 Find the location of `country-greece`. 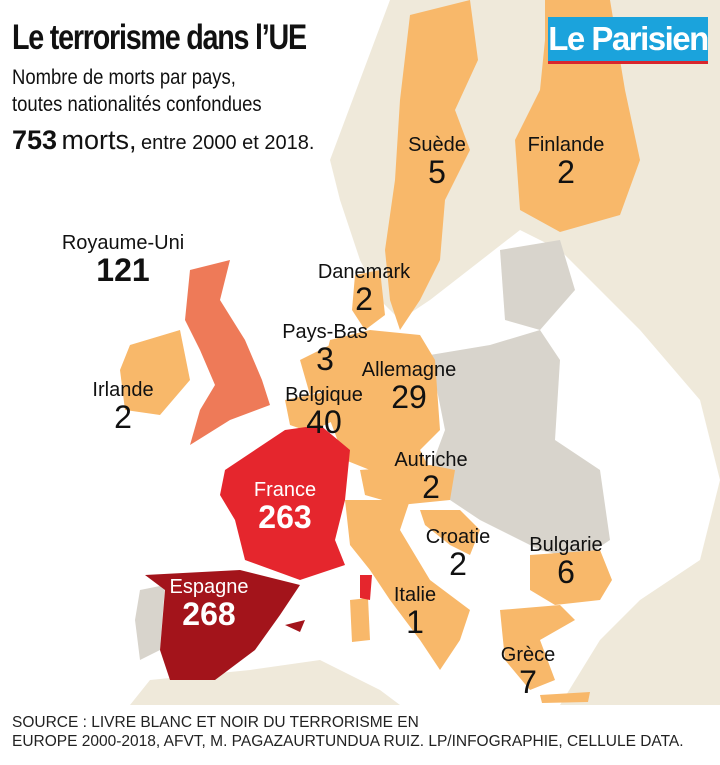

country-greece is located at coordinates (537, 647).